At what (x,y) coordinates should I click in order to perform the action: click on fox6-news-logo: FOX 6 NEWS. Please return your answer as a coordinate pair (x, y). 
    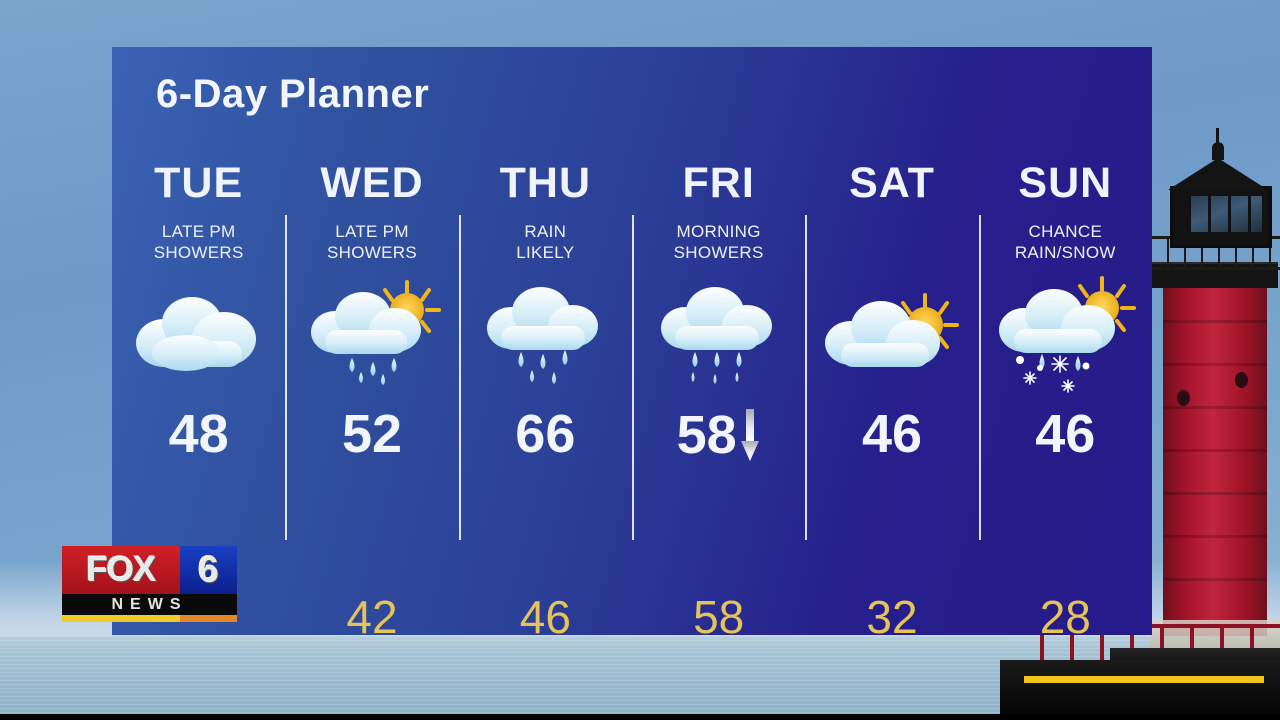
    Looking at the image, I should click on (149, 584).